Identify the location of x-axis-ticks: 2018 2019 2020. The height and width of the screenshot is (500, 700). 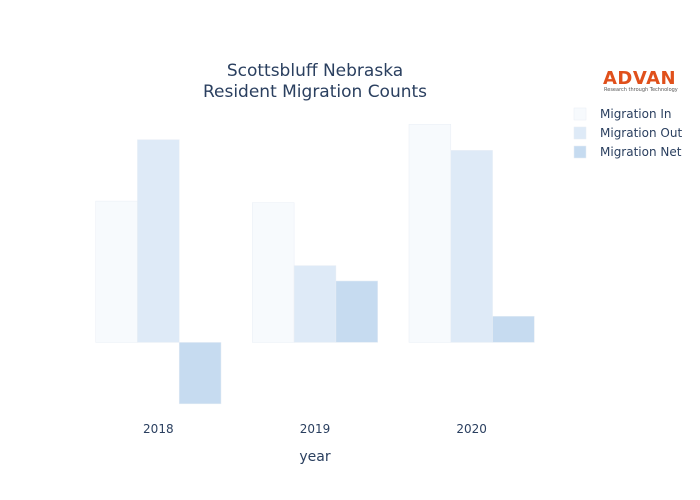
(315, 429).